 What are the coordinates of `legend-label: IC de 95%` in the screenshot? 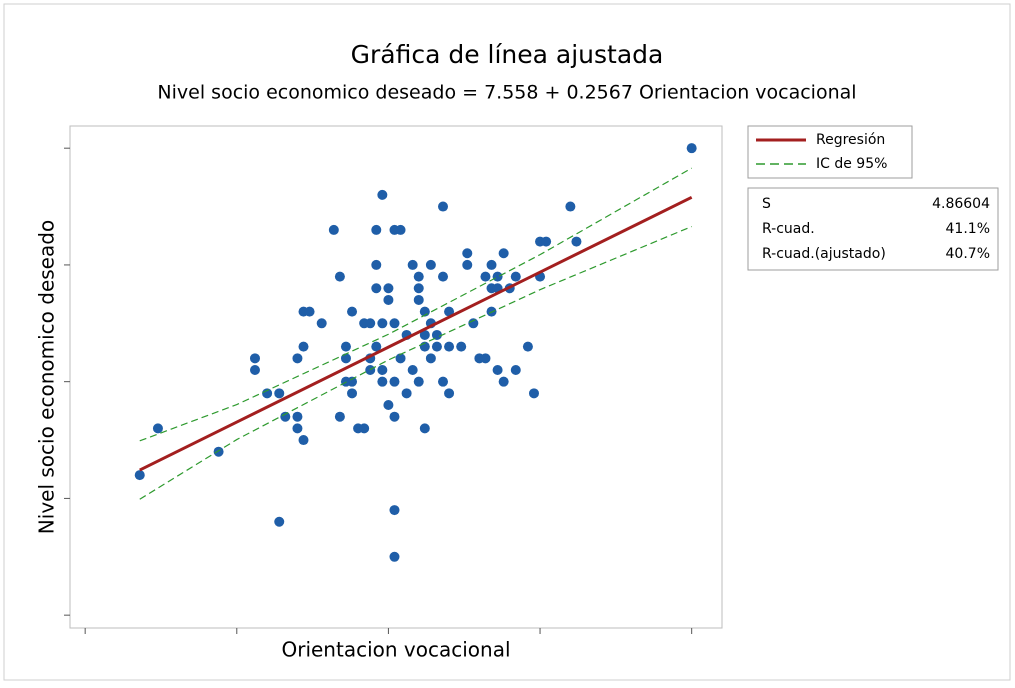 It's located at (851, 164).